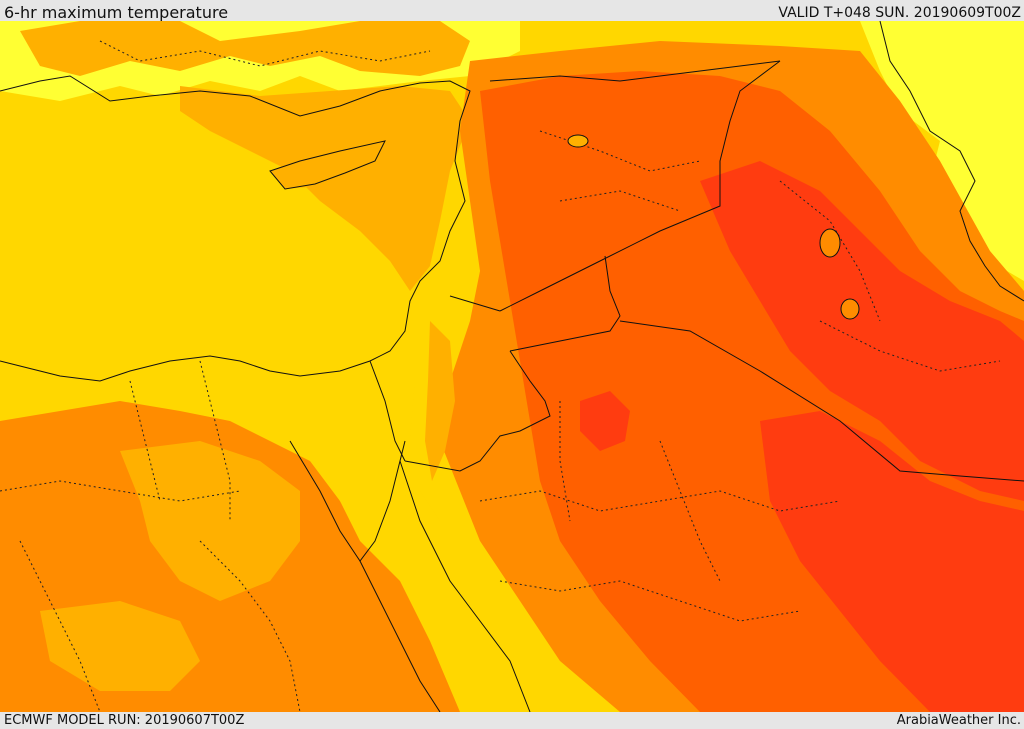  I want to click on credit-text: ArabiaWeather Inc., so click(958, 720).